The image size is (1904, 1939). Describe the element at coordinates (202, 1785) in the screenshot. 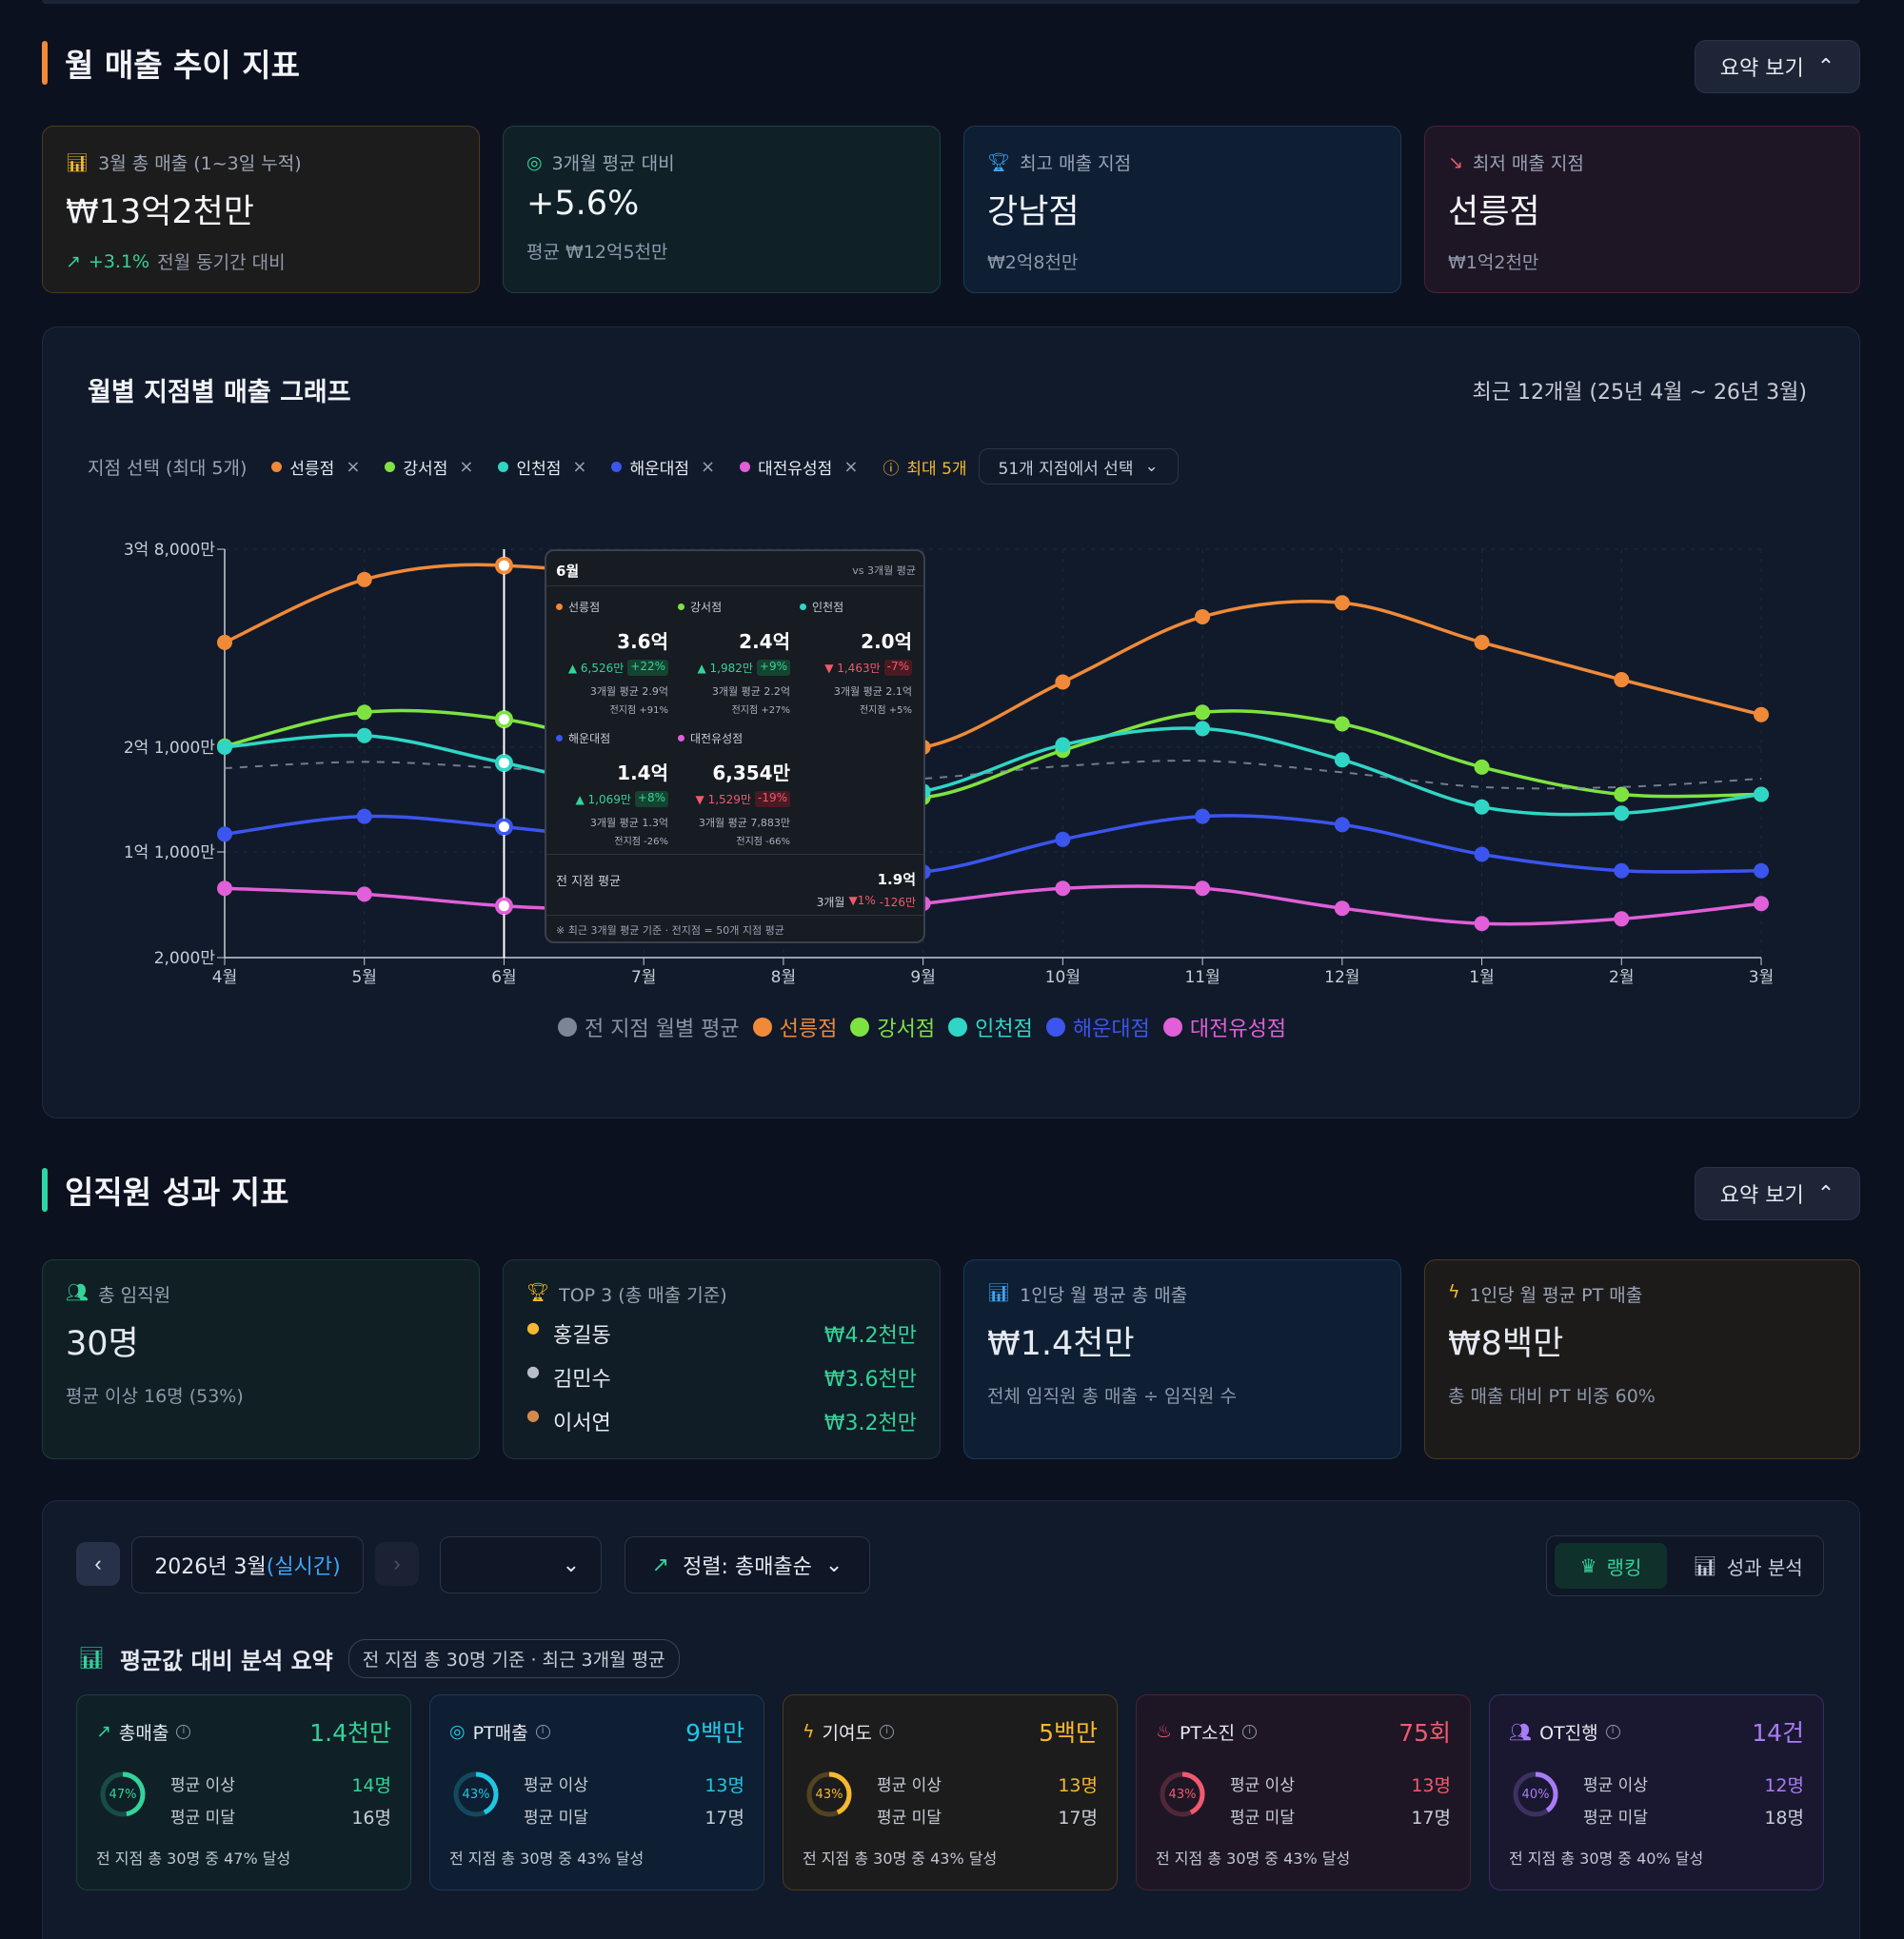

I see `above-label: 평균 이상` at that location.